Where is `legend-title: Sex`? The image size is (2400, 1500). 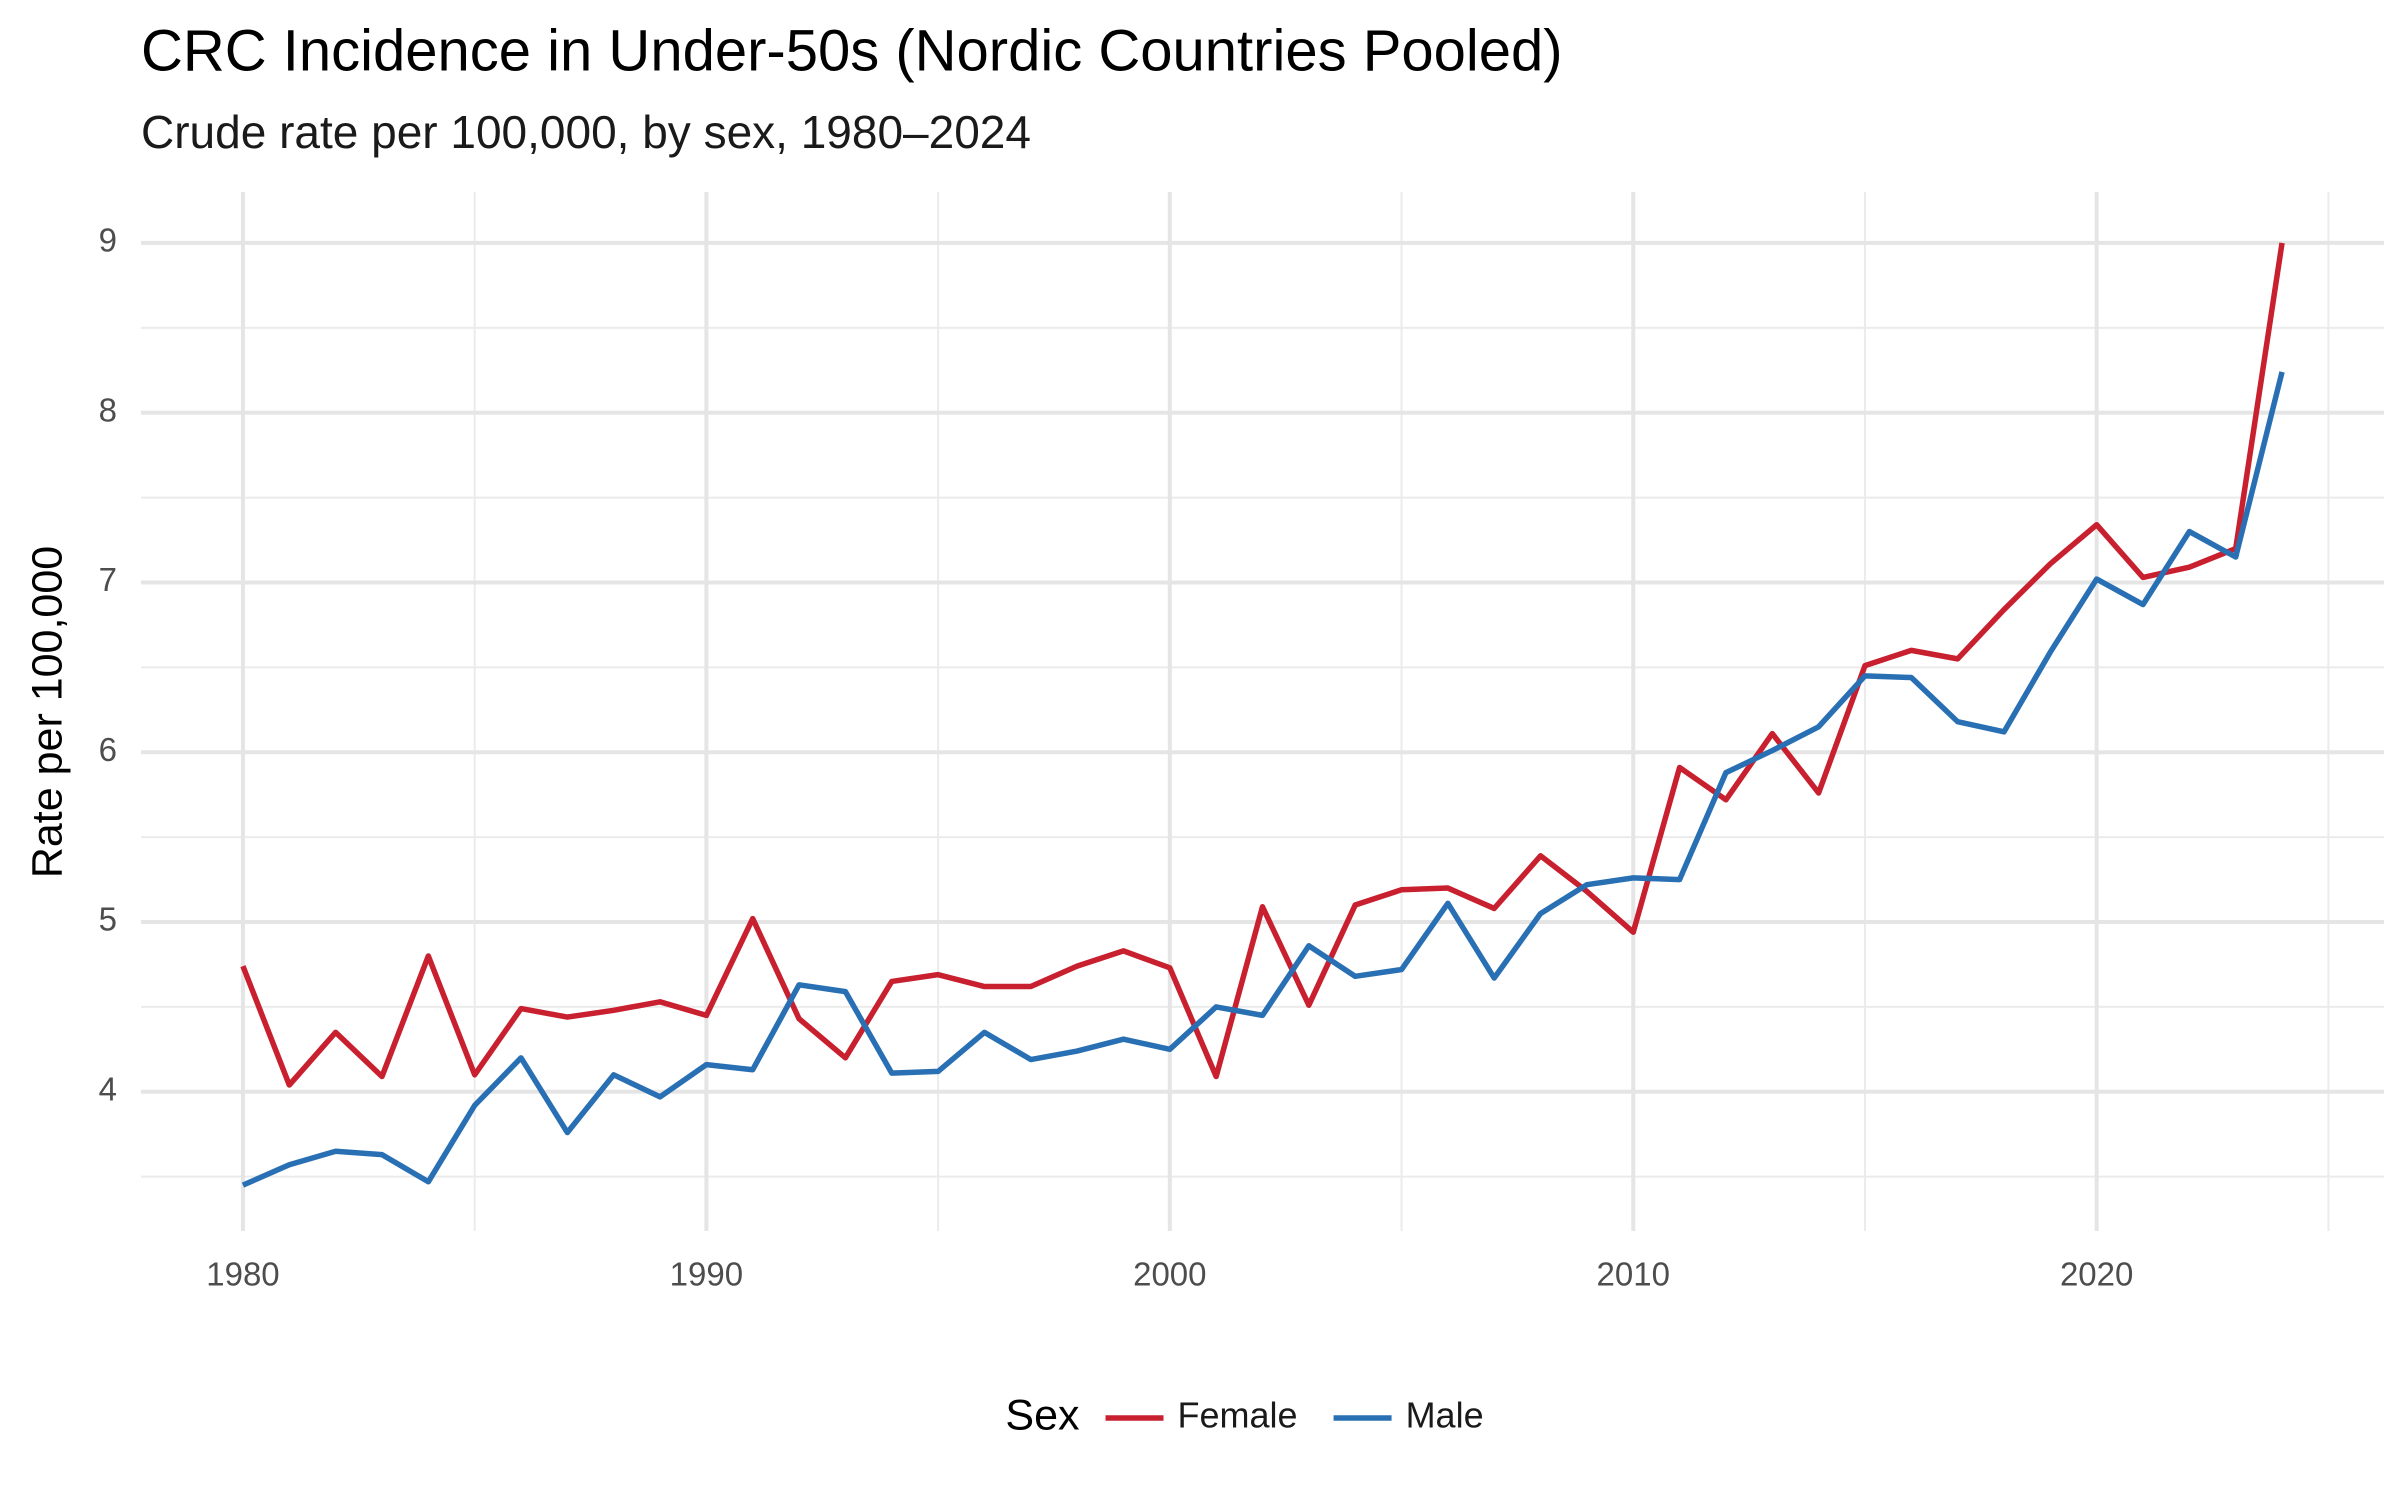
legend-title: Sex is located at coordinates (1042, 1415).